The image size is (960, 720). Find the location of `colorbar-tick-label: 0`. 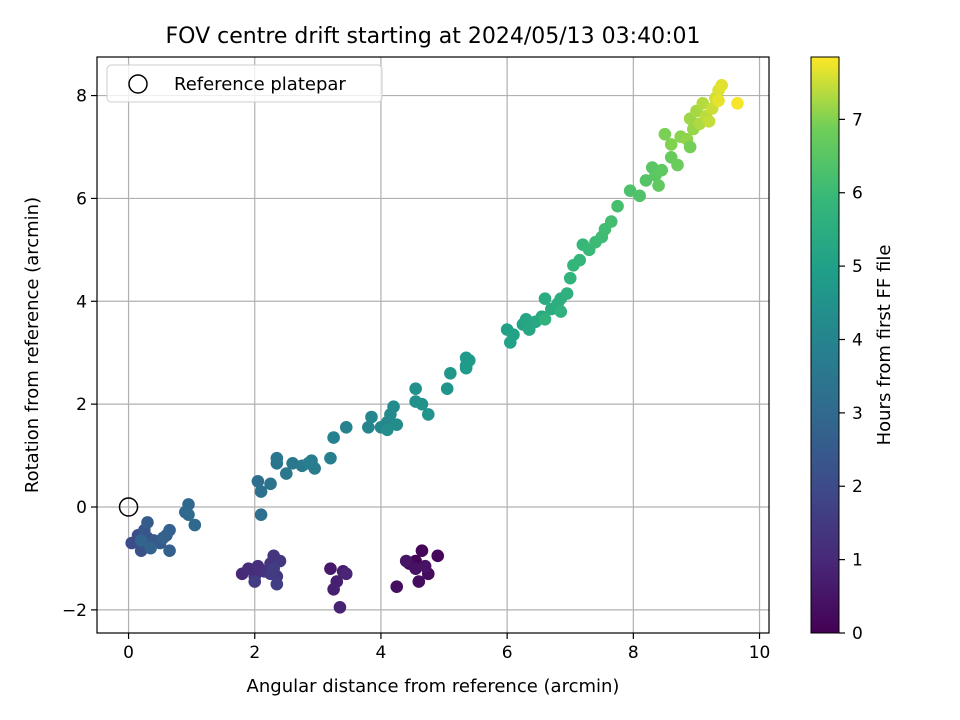

colorbar-tick-label: 0 is located at coordinates (857, 634).